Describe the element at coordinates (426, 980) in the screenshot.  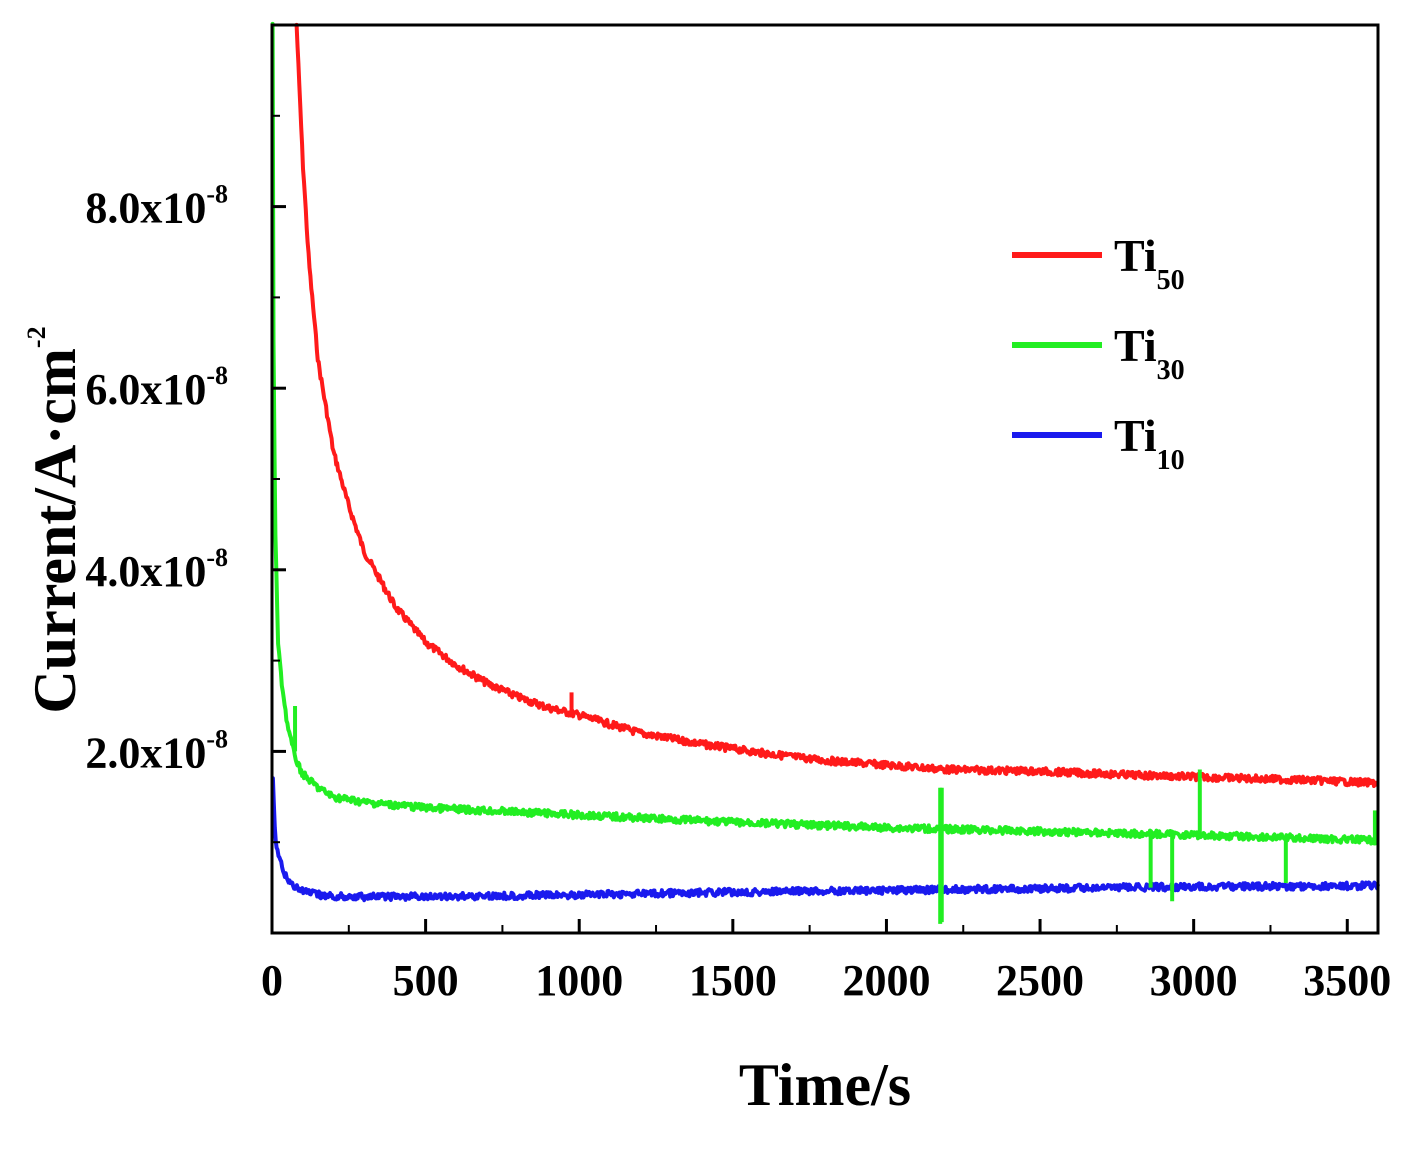
I see `x-tick-label-500: 500` at that location.